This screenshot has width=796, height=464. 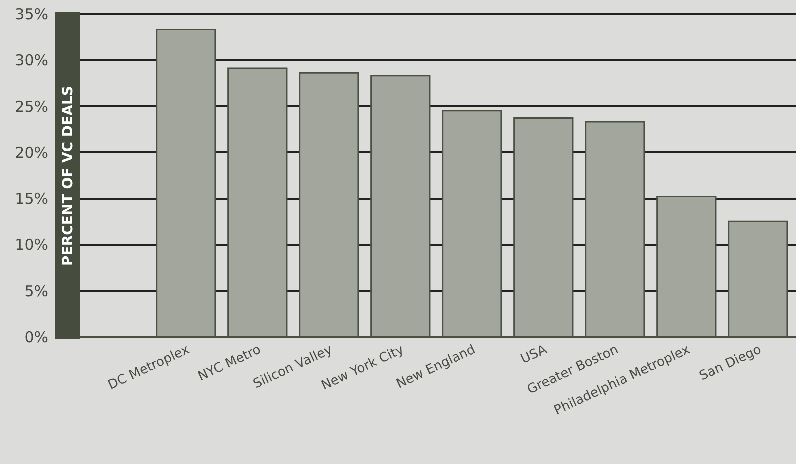 What do you see at coordinates (31, 61) in the screenshot?
I see `y-tick-label: 30%` at bounding box center [31, 61].